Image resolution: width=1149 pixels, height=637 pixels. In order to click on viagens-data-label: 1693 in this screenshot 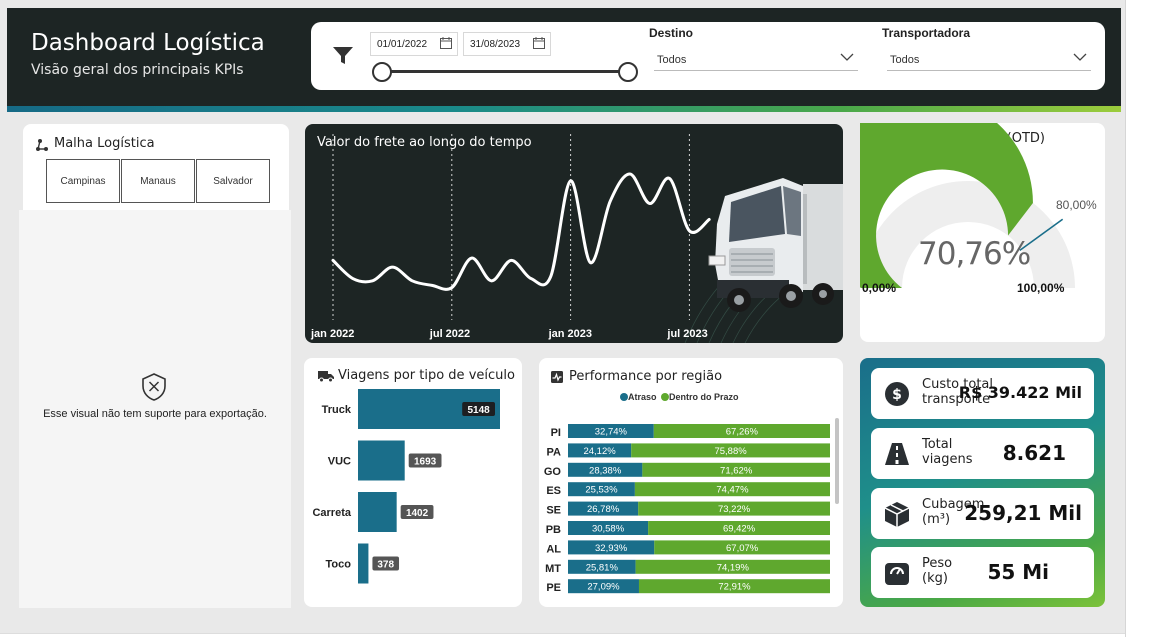, I will do `click(425, 462)`.